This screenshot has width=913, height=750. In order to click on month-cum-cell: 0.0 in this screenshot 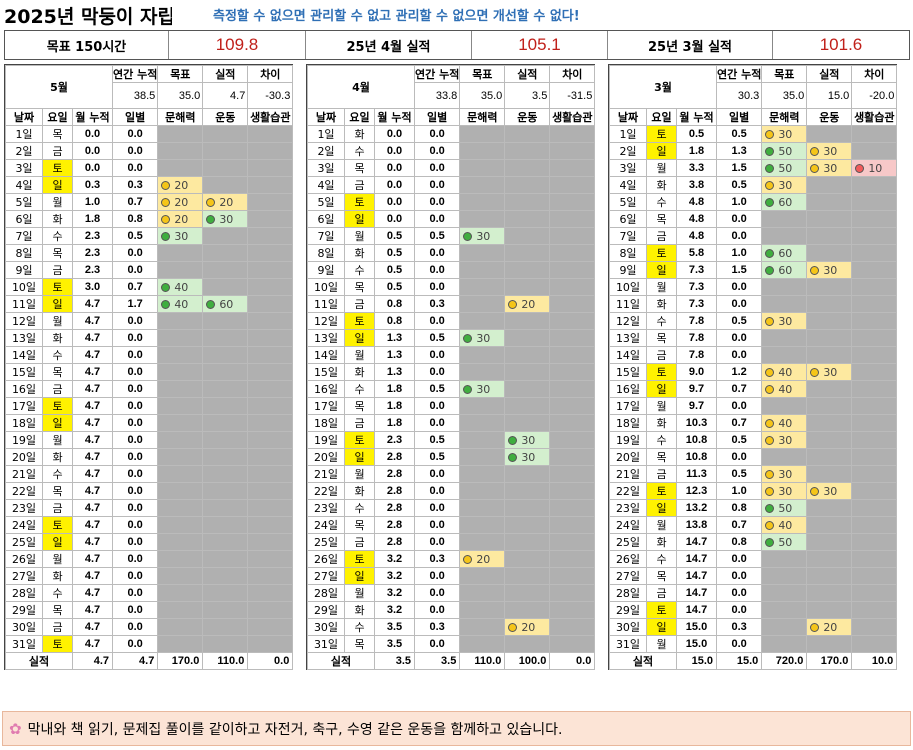, I will do `click(394, 151)`.